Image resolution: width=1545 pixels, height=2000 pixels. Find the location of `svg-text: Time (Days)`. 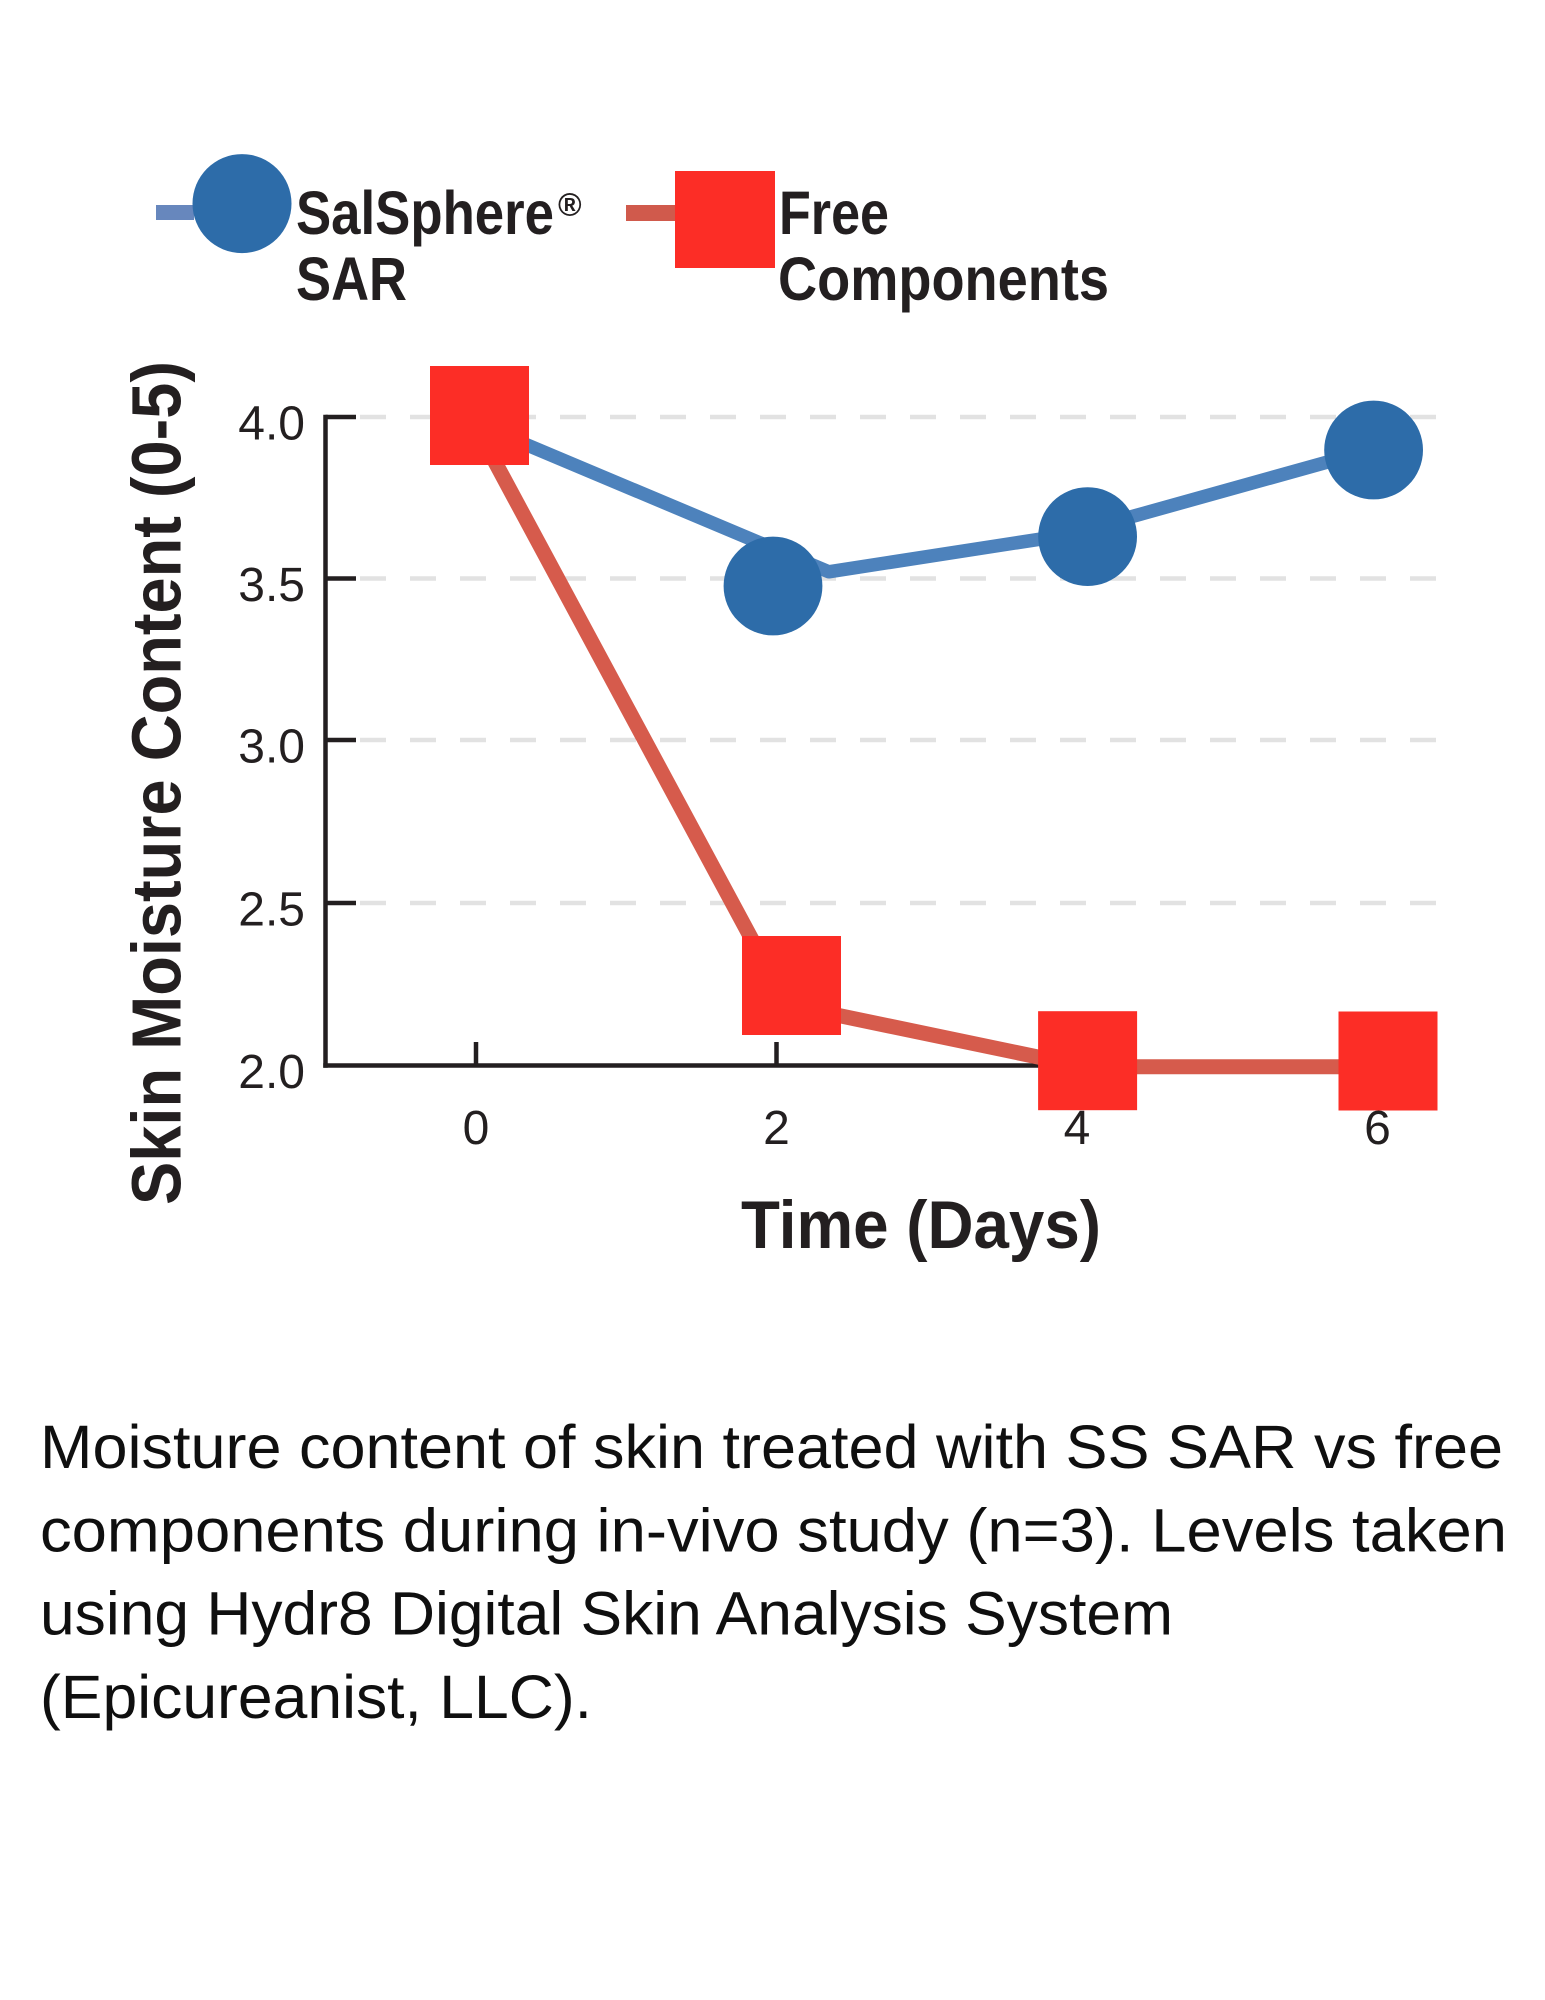

svg-text: Time (Days) is located at coordinates (921, 1225).